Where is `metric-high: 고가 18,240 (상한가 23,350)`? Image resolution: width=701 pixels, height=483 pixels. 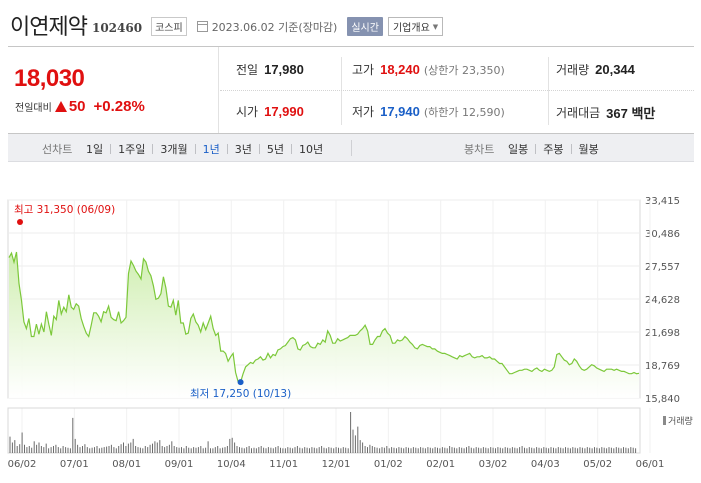 metric-high: 고가 18,240 (상한가 23,350) is located at coordinates (428, 69).